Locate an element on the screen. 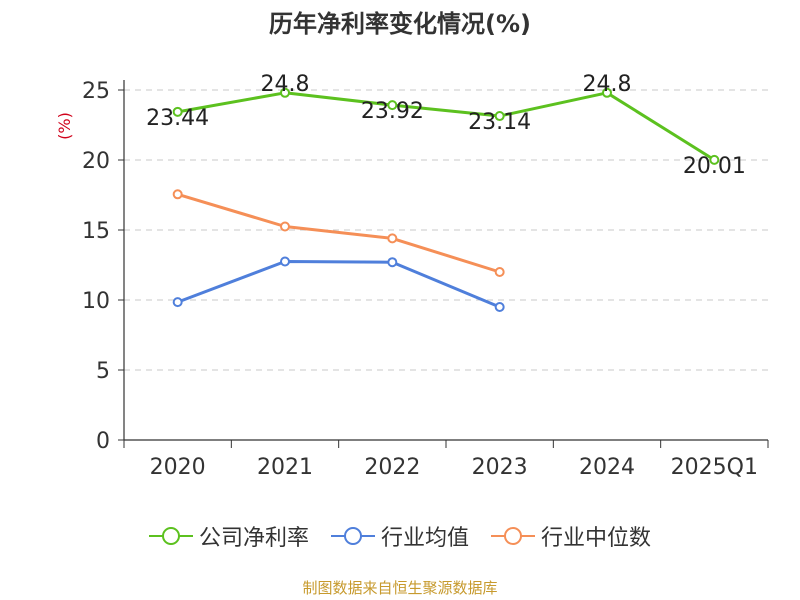 This screenshot has height=600, width=800. series-line-industry-average is located at coordinates (339, 284).